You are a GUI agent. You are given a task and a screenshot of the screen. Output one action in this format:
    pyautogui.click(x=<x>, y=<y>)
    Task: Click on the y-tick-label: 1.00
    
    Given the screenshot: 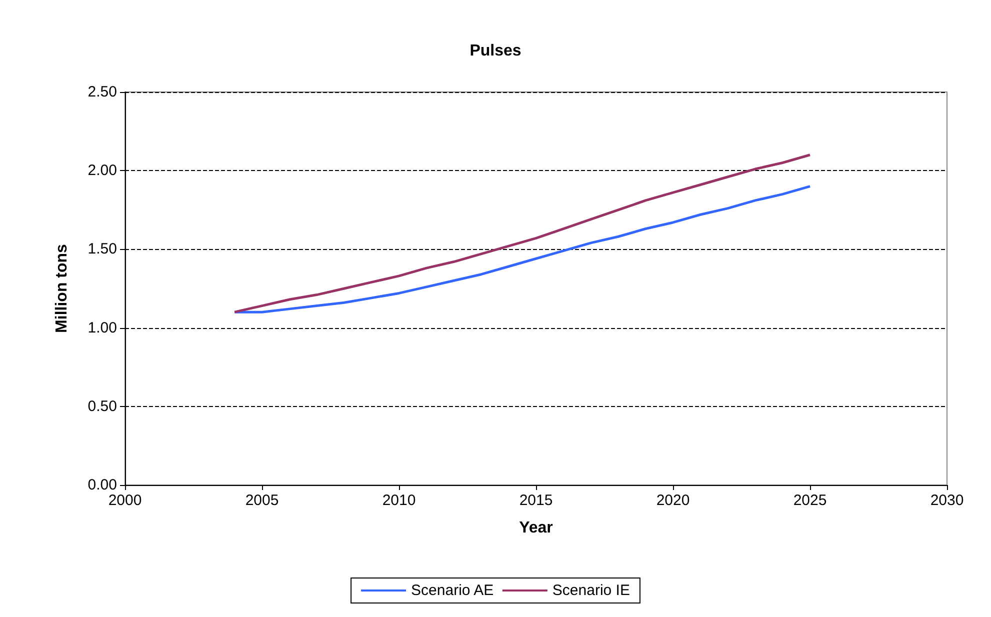 What is the action you would take?
    pyautogui.click(x=102, y=327)
    